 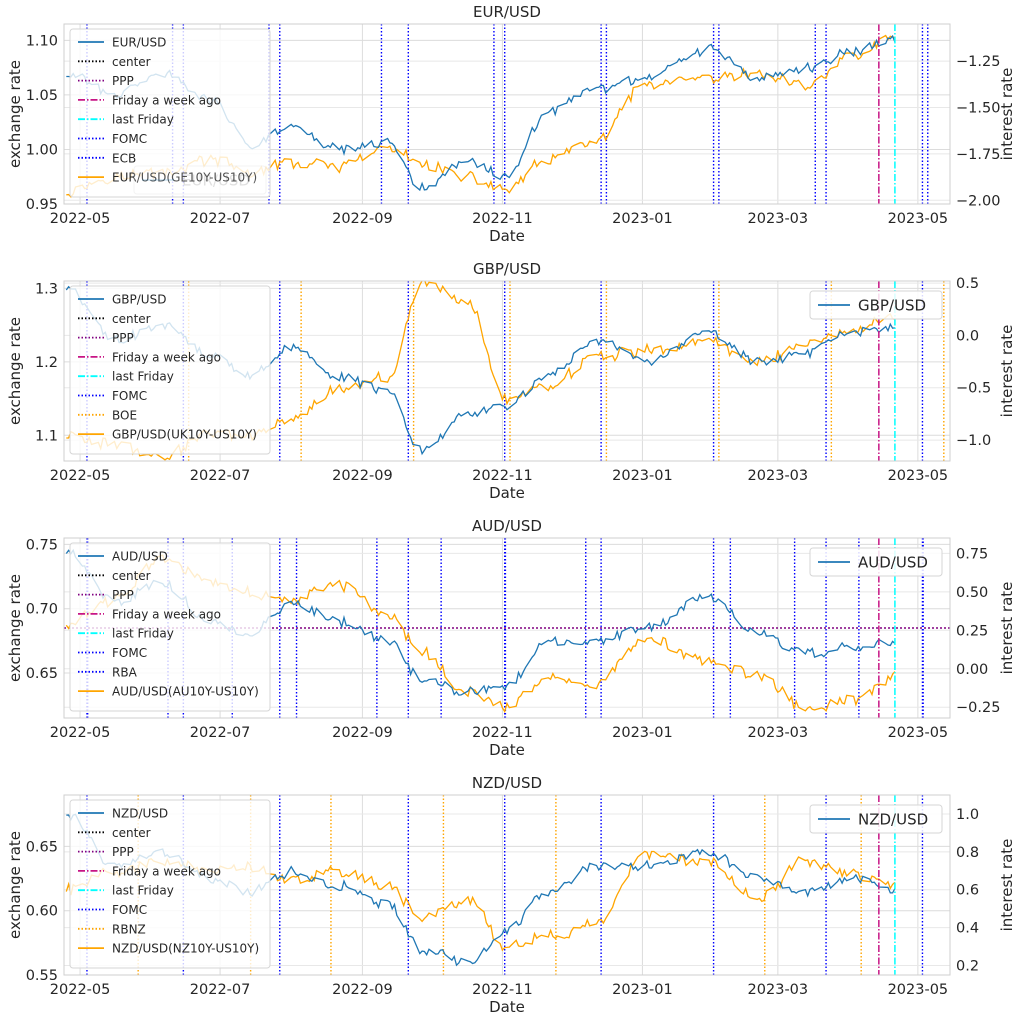 I want to click on y2-tick-label: 0.00, so click(x=972, y=670).